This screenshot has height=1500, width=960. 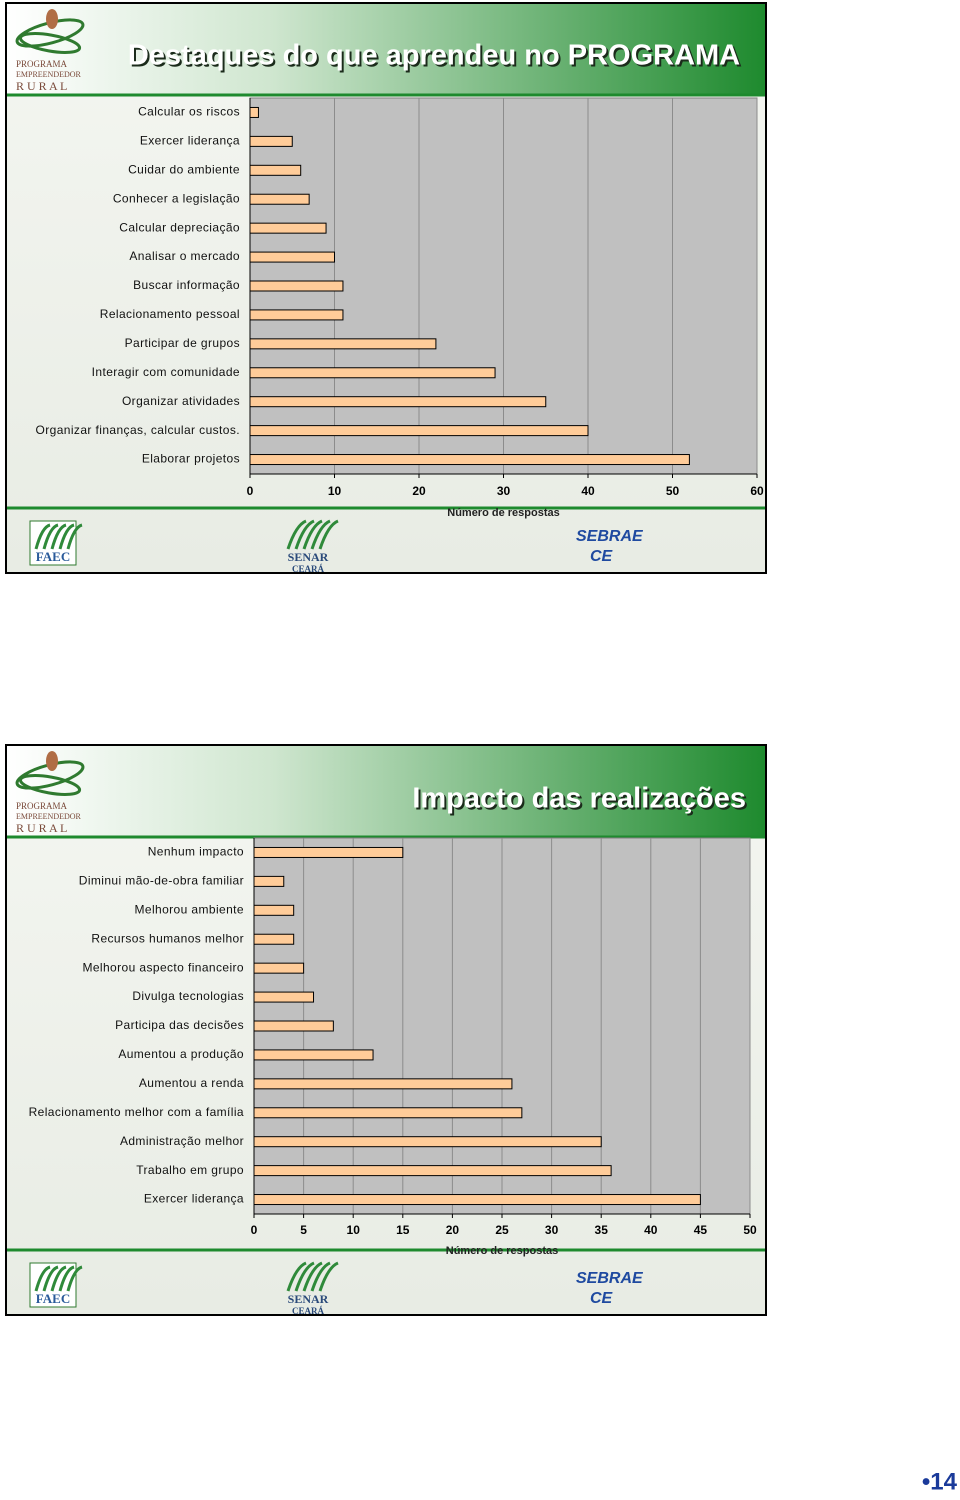 I want to click on category-label: Relacionamento pessoal, so click(x=170, y=314).